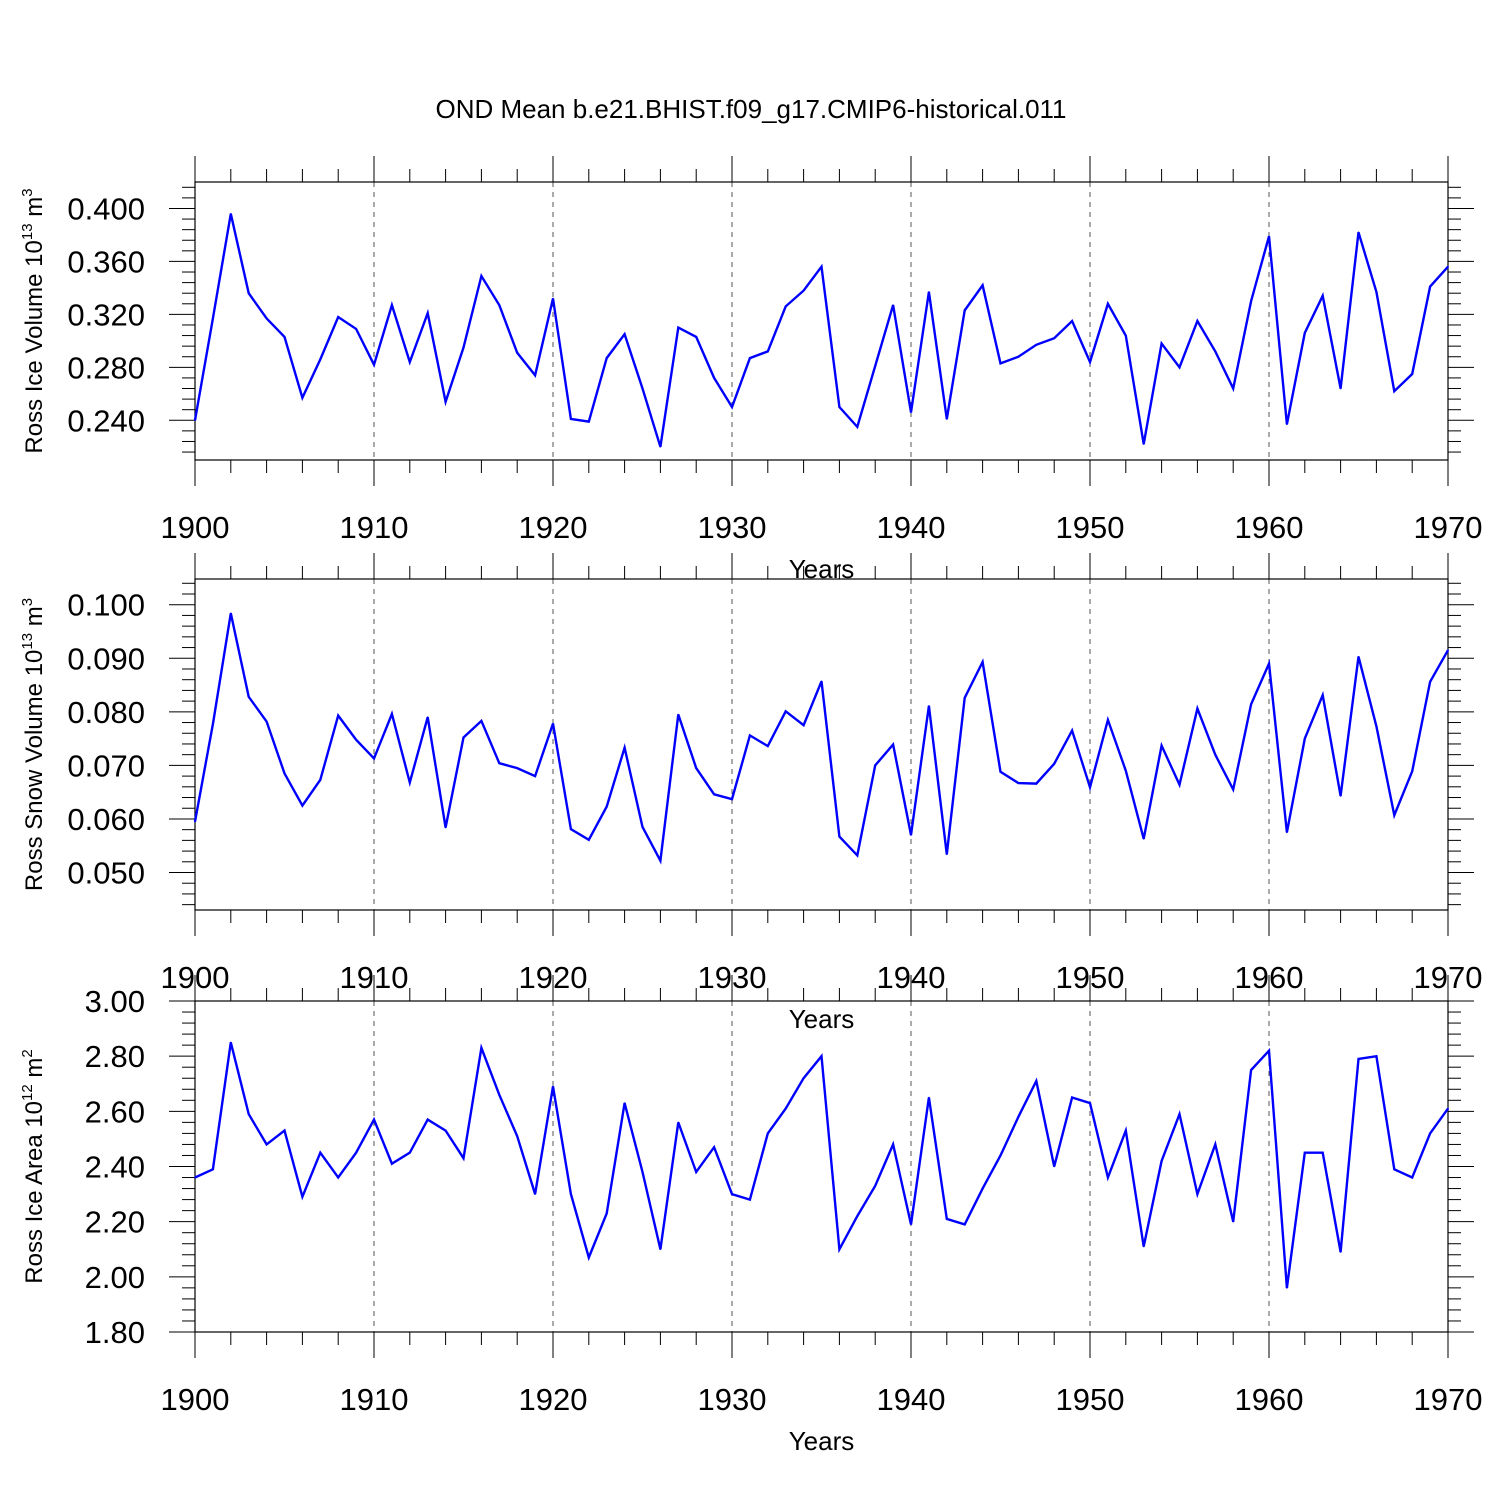  Describe the element at coordinates (34, 770) in the screenshot. I see `y-axis-title-text: Ross Snow Volume 10` at that location.